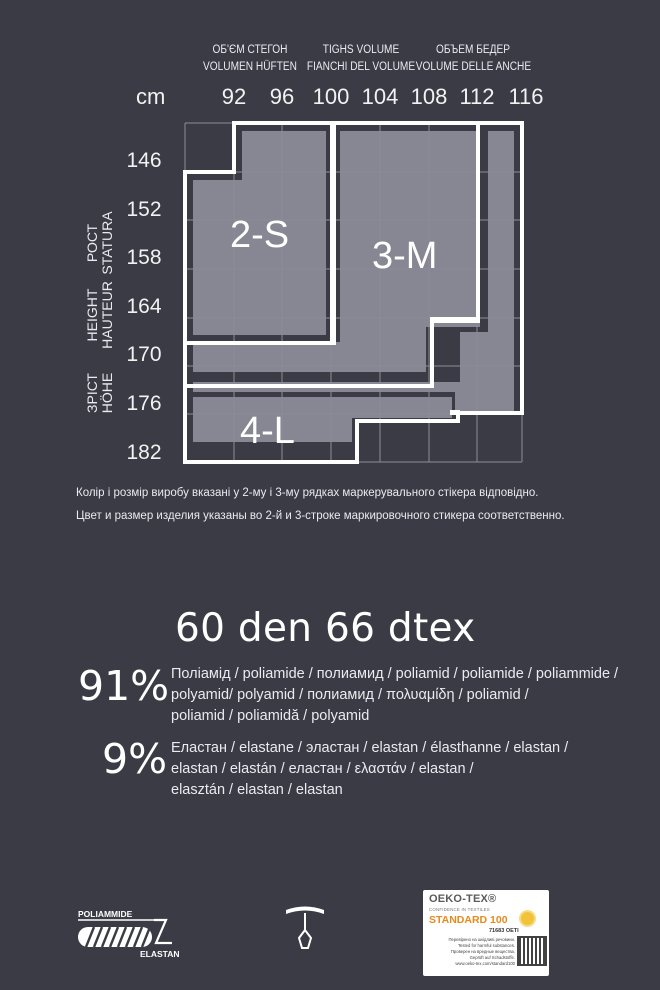  What do you see at coordinates (160, 954) in the screenshot?
I see `fabric-icon-bottom-label: ELASTAN` at bounding box center [160, 954].